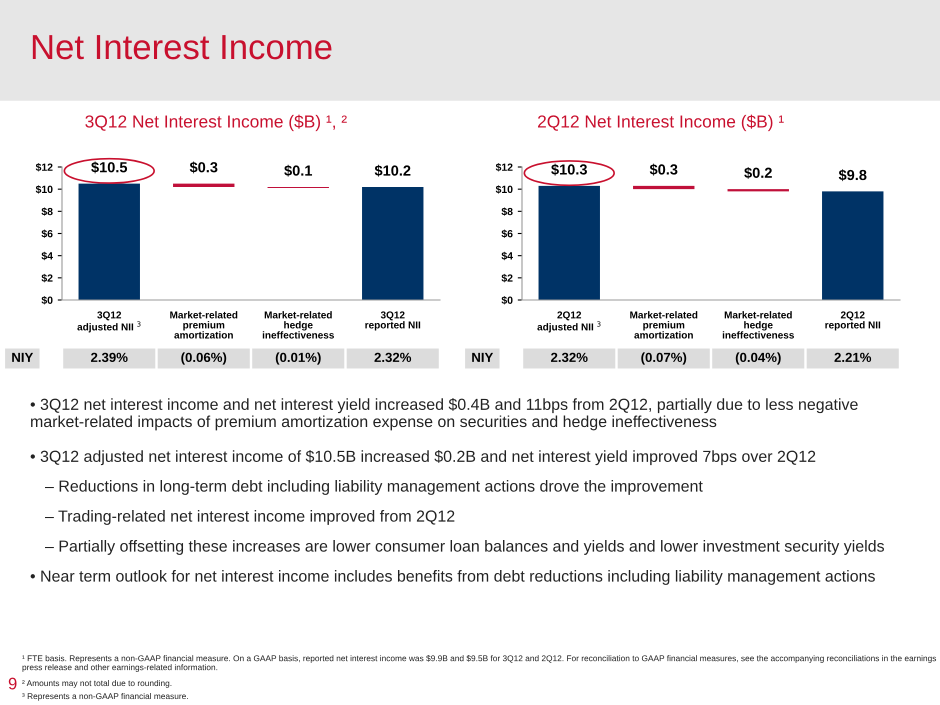 The width and height of the screenshot is (940, 705). What do you see at coordinates (109, 321) in the screenshot?
I see `x-tick-label: 3Q12 adjusted NII $^{3}$` at bounding box center [109, 321].